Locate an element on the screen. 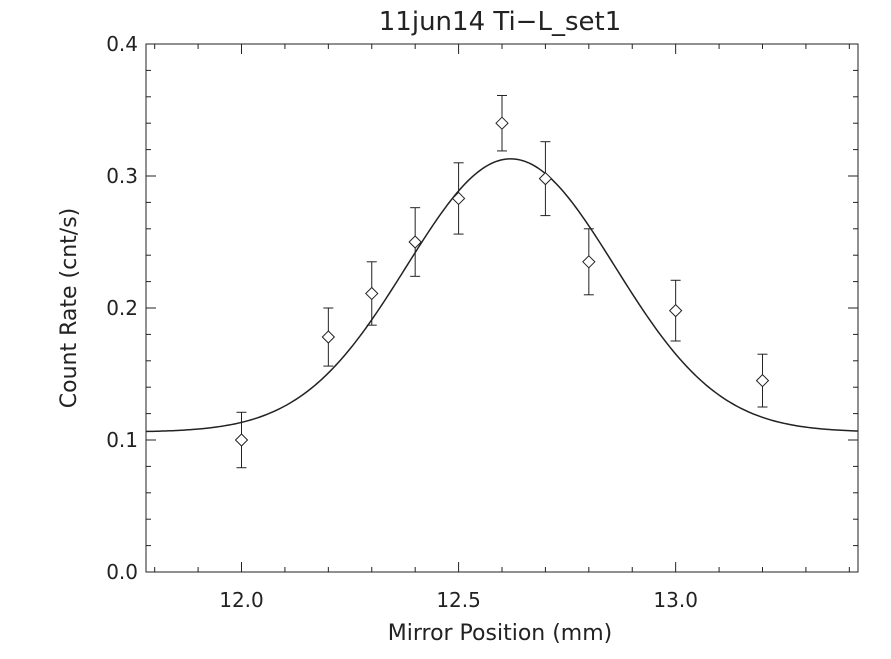 The width and height of the screenshot is (891, 659). y-tick-label: 0.3 is located at coordinates (122, 176).